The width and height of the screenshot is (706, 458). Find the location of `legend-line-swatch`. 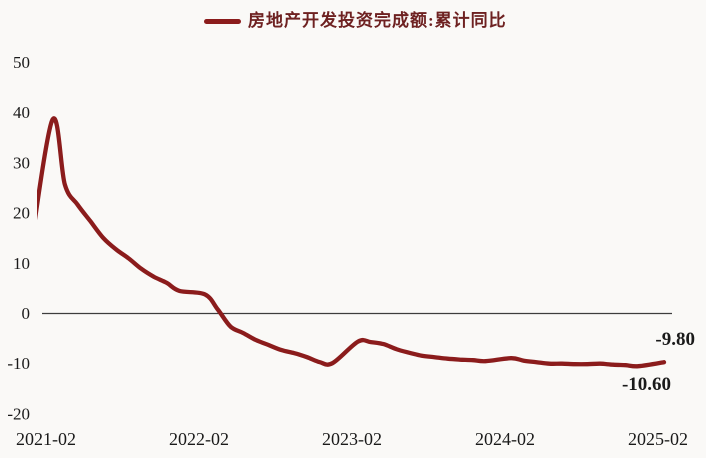

legend-line-swatch is located at coordinates (222, 21).